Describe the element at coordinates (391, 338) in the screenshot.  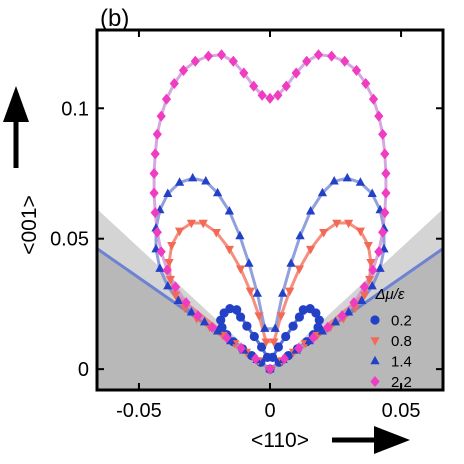
I see `legend: Δμ/ε 0.2 0.8 1.4 2.2` at that location.